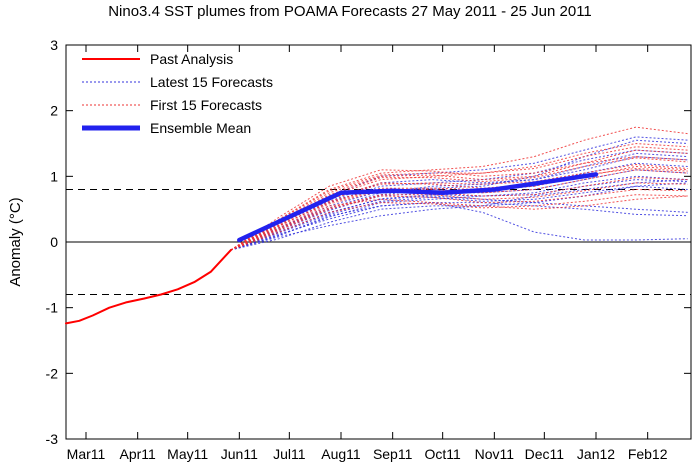  What do you see at coordinates (138, 454) in the screenshot?
I see `x-tick-label: Apr11` at bounding box center [138, 454].